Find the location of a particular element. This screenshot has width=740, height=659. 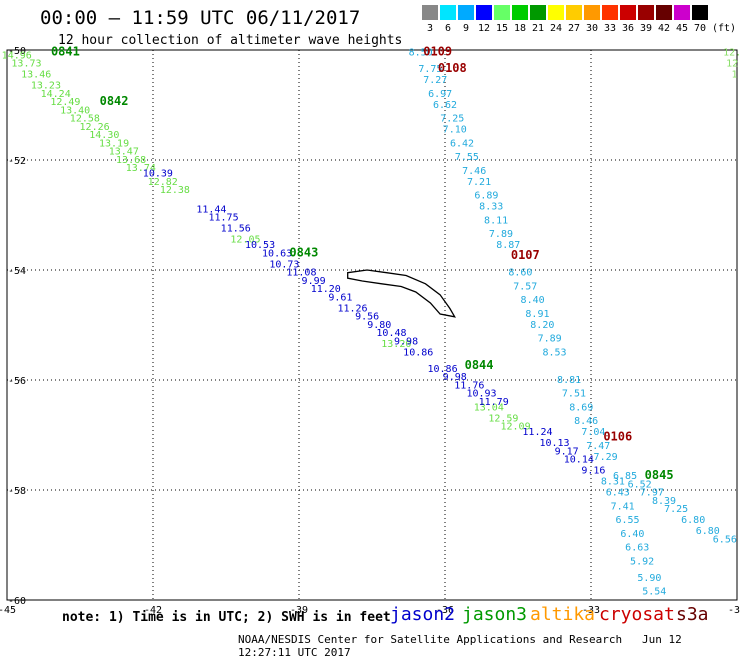

wave-height-value: 7.89 is located at coordinates (501, 234).